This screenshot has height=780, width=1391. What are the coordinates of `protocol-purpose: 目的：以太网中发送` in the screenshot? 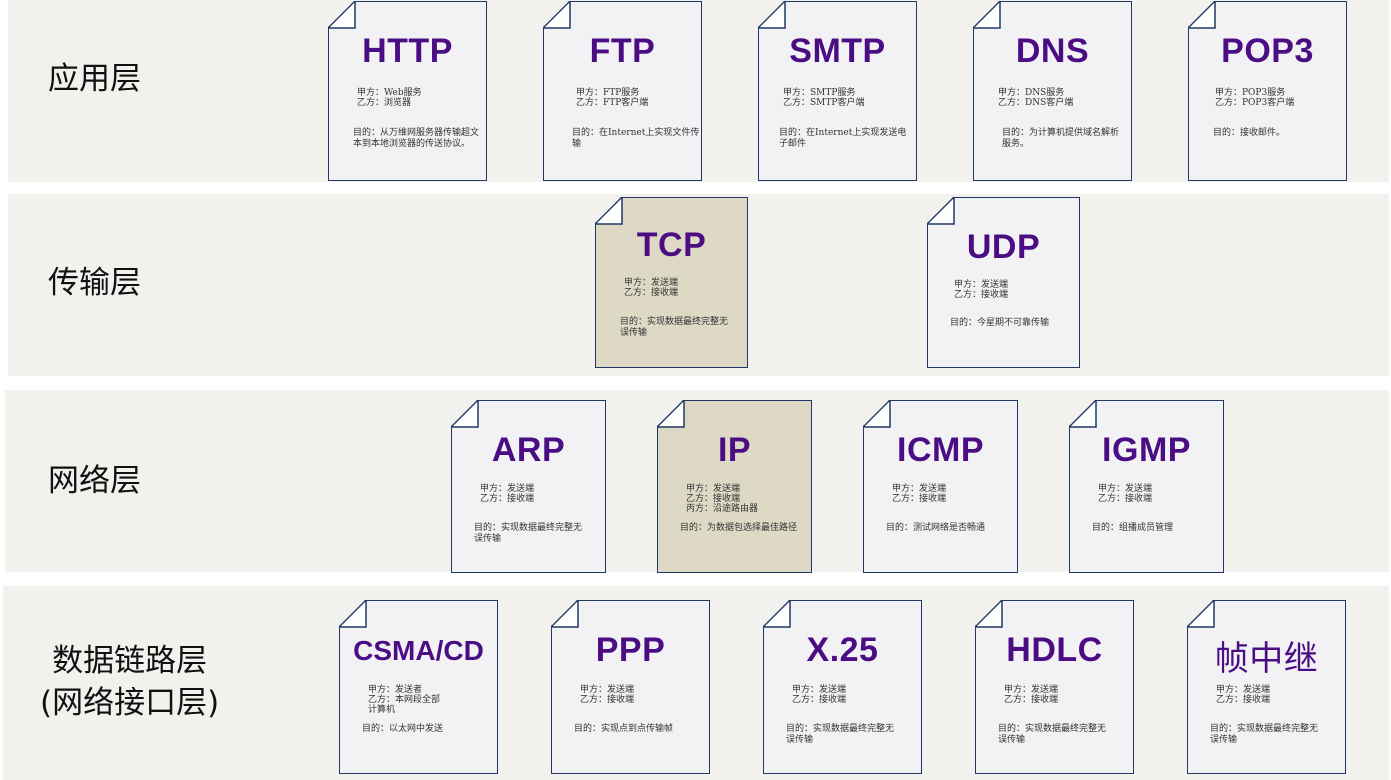 It's located at (403, 729).